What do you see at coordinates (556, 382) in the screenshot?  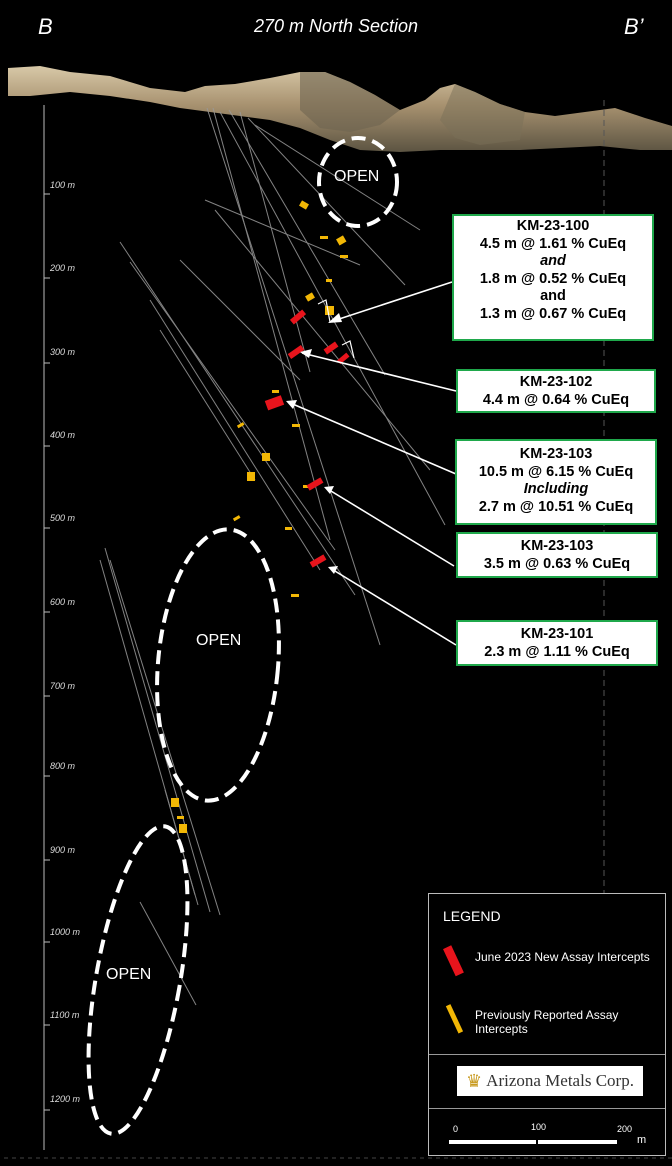 I see `callout-hole-id: KM-23-102` at bounding box center [556, 382].